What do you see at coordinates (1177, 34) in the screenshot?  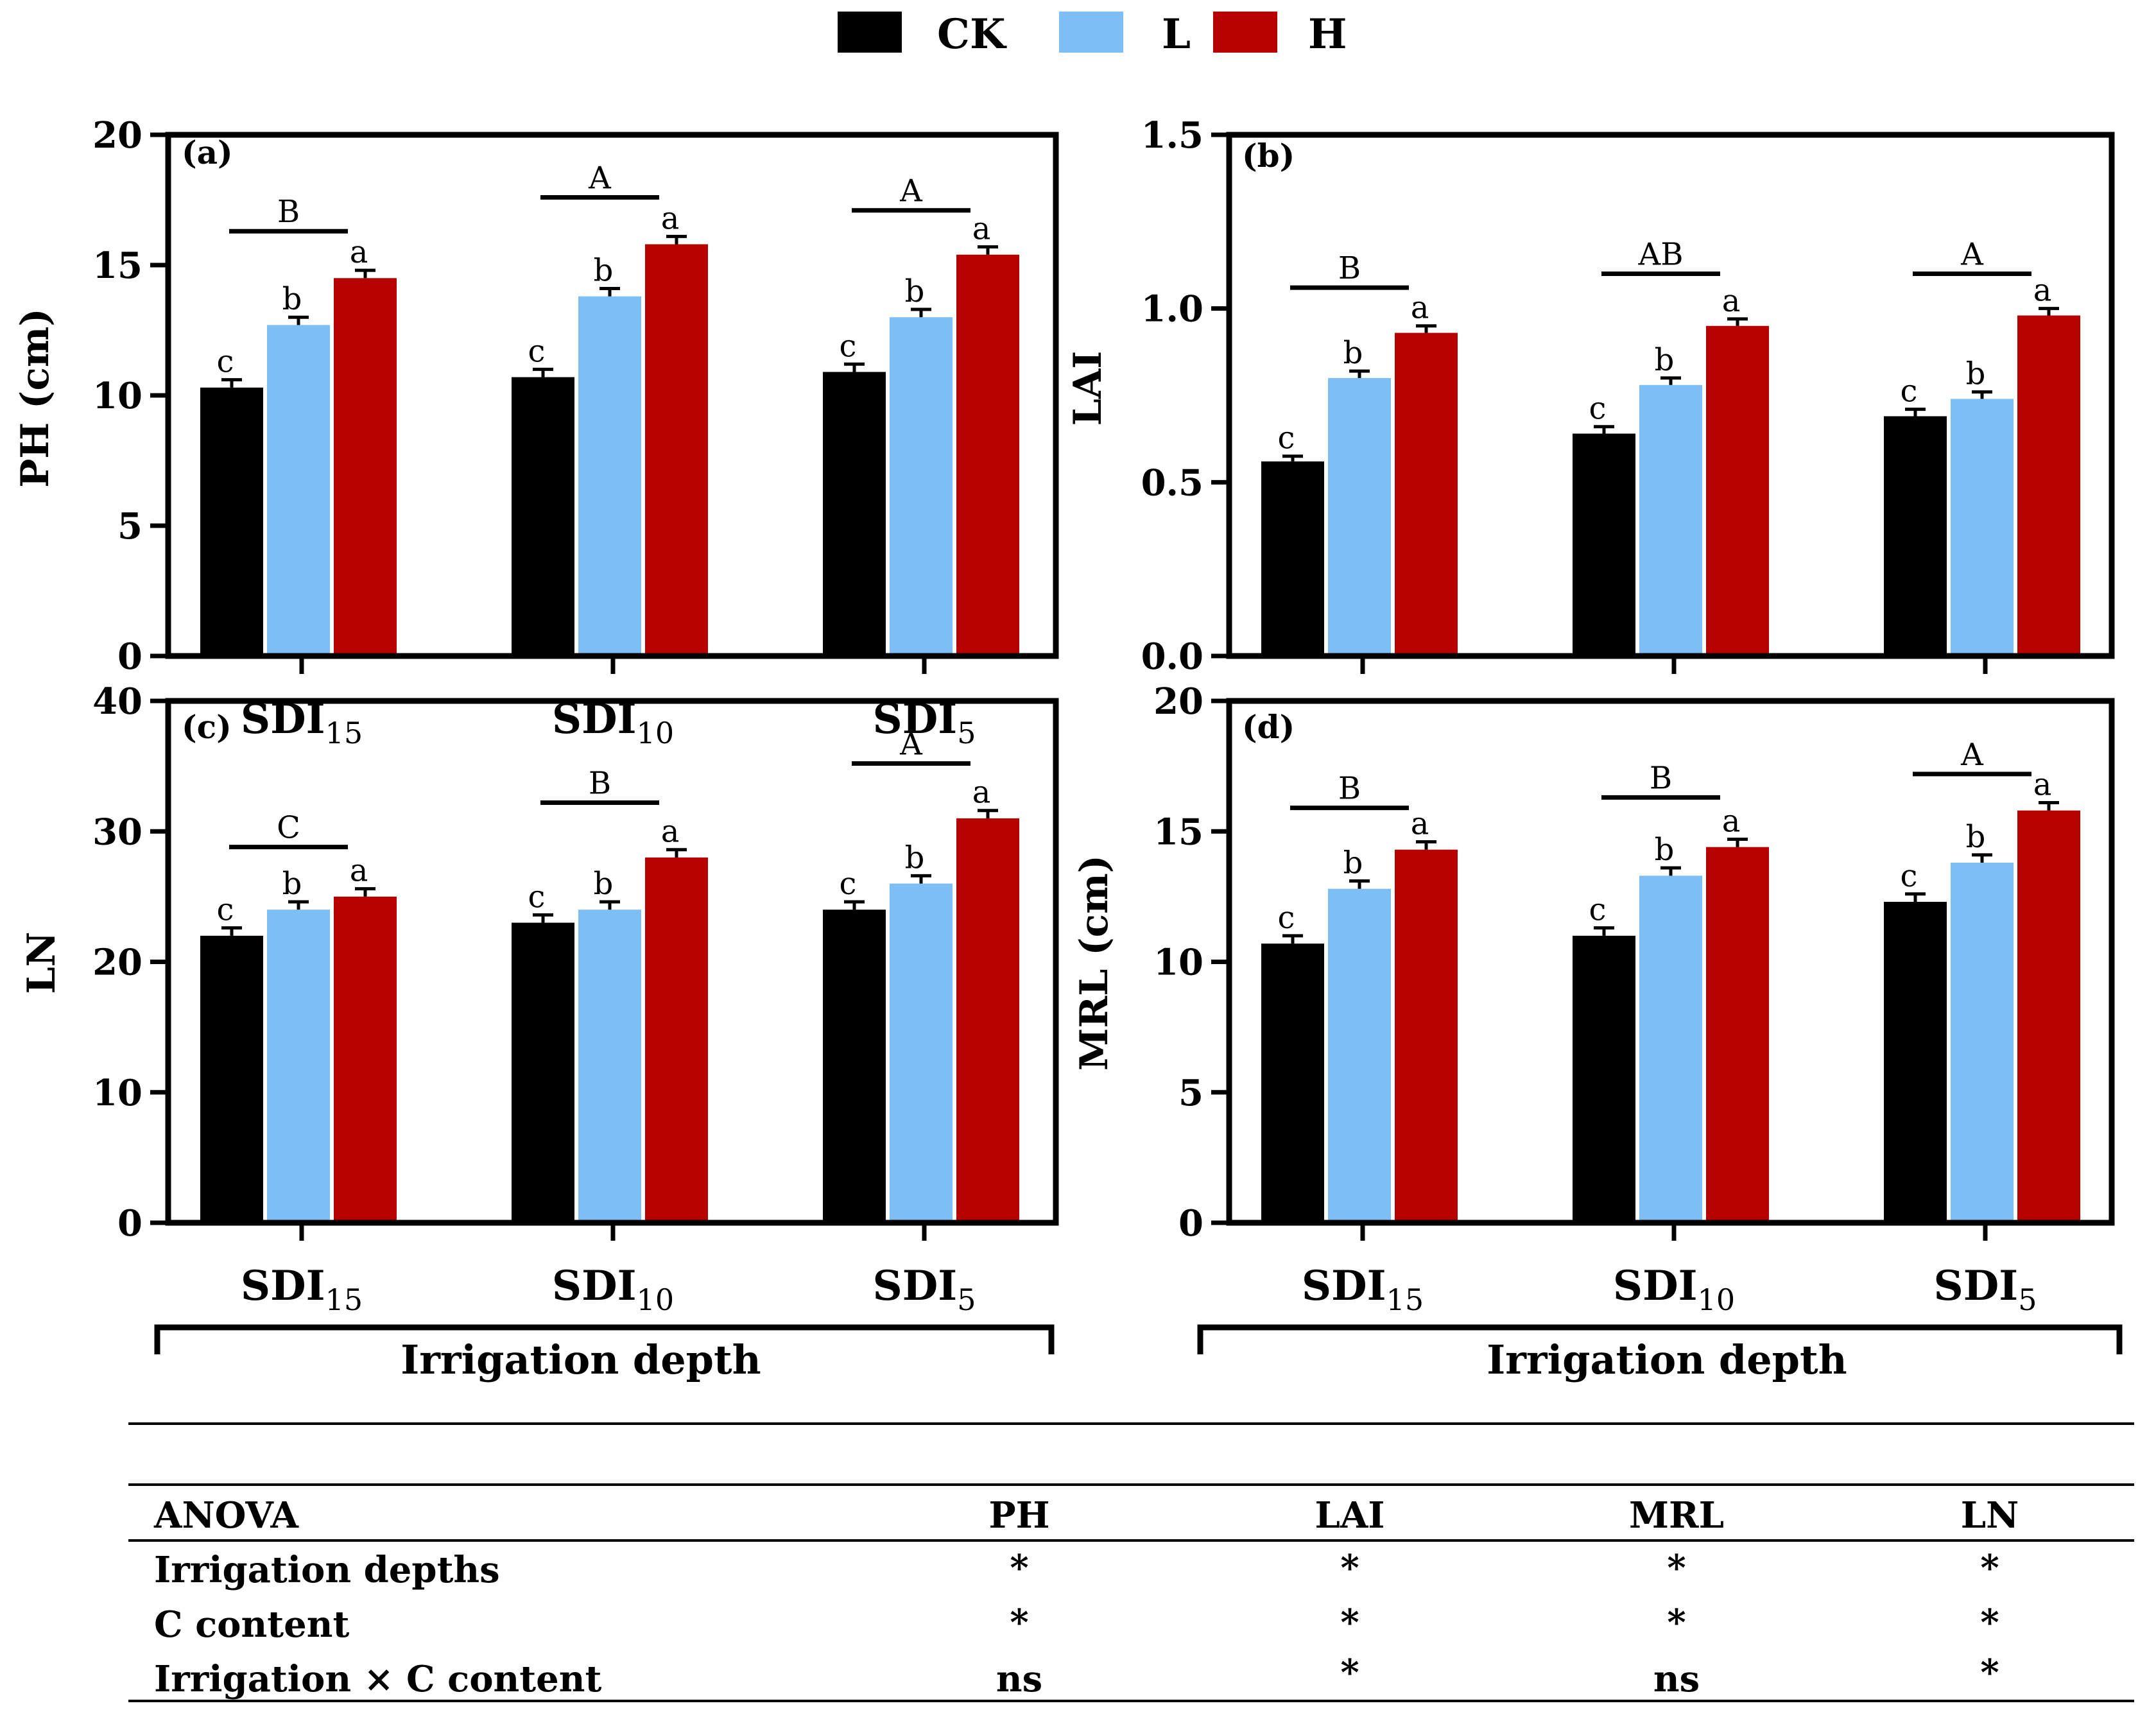 I see `legend-label-l: L` at bounding box center [1177, 34].